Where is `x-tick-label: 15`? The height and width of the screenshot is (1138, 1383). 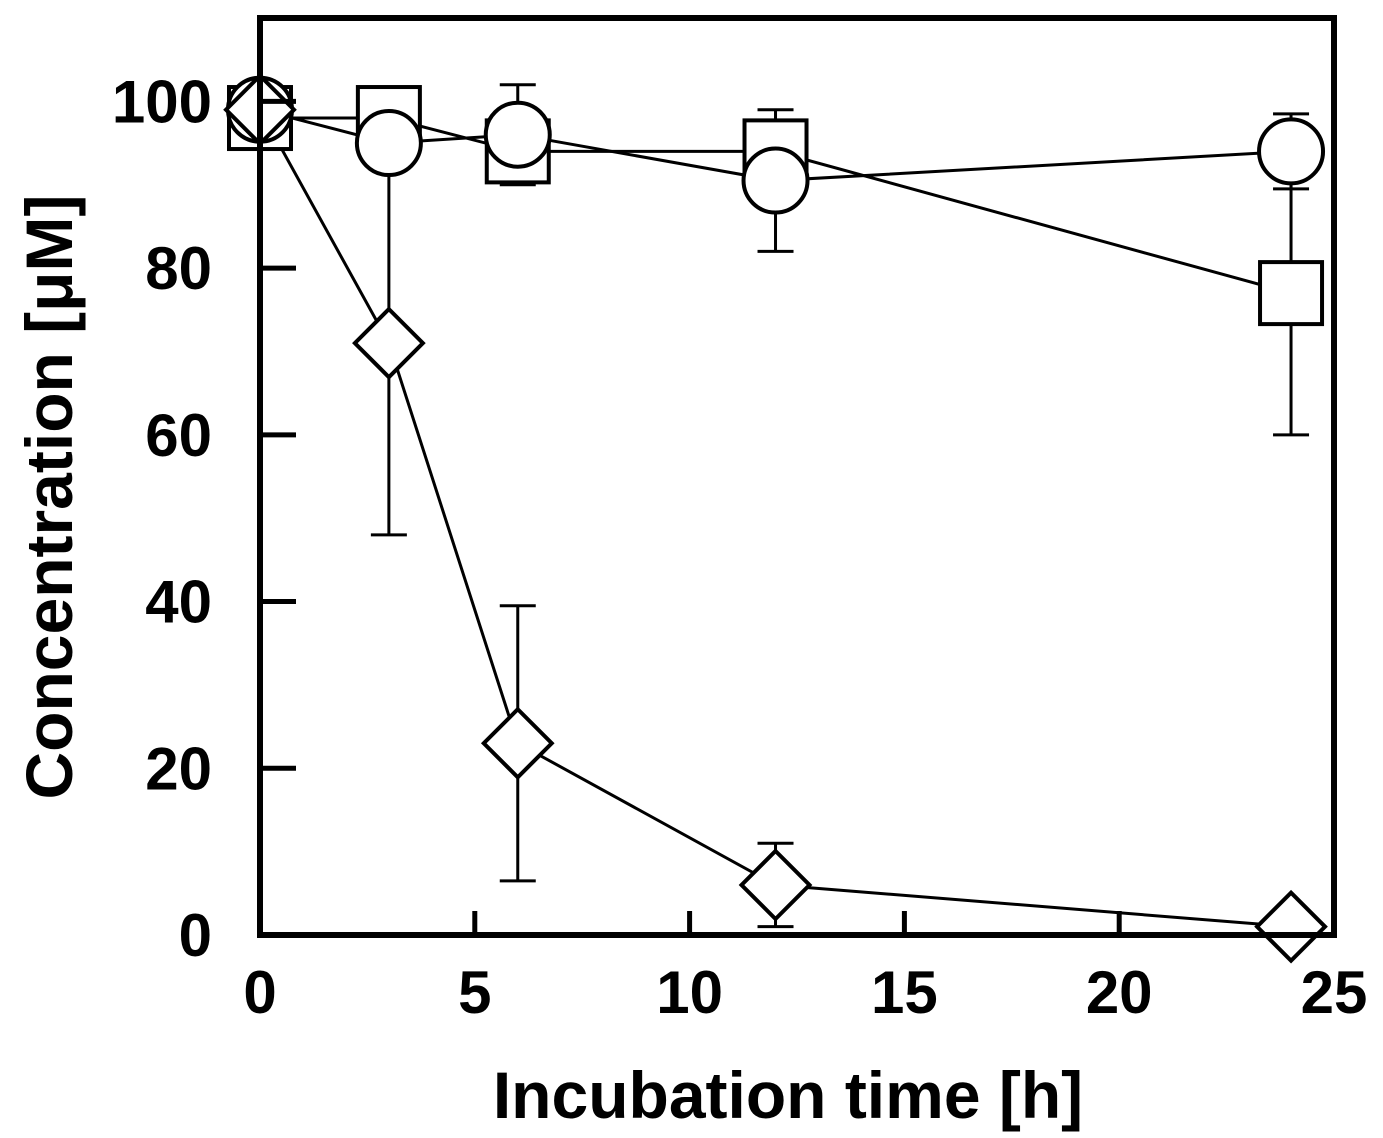 x-tick-label: 15 is located at coordinates (904, 992).